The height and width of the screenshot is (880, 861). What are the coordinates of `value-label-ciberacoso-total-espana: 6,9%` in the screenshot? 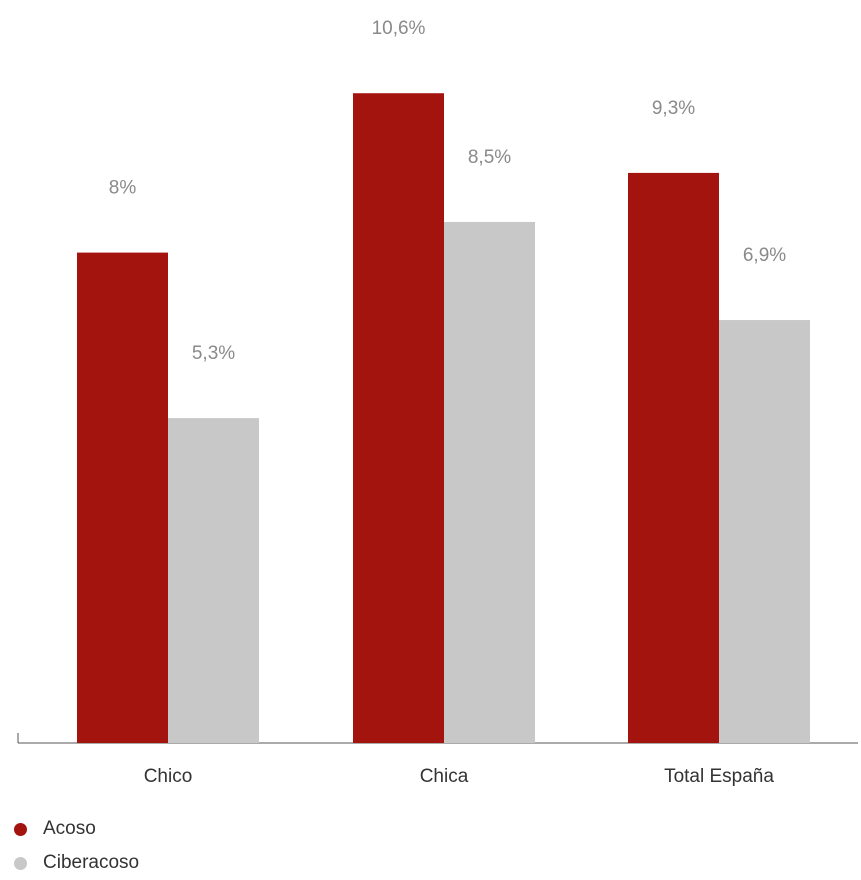 It's located at (764, 255).